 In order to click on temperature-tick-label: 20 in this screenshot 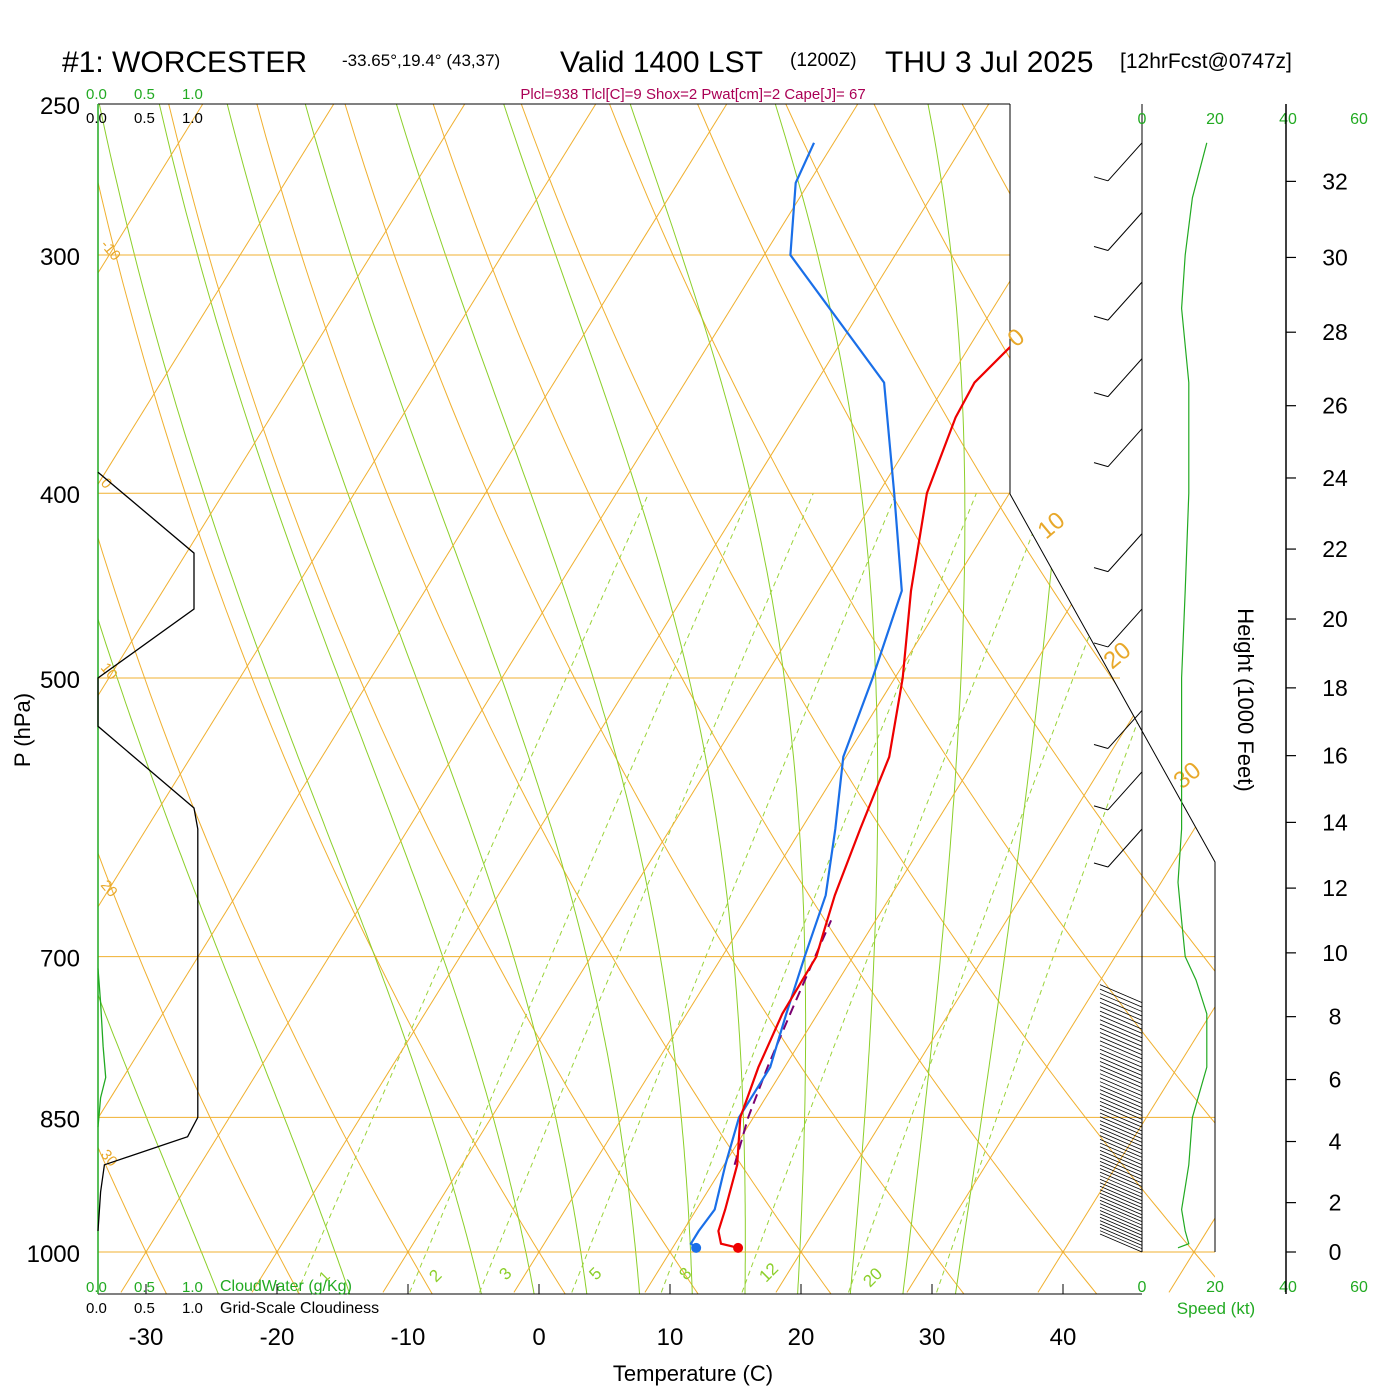, I will do `click(801, 1337)`.